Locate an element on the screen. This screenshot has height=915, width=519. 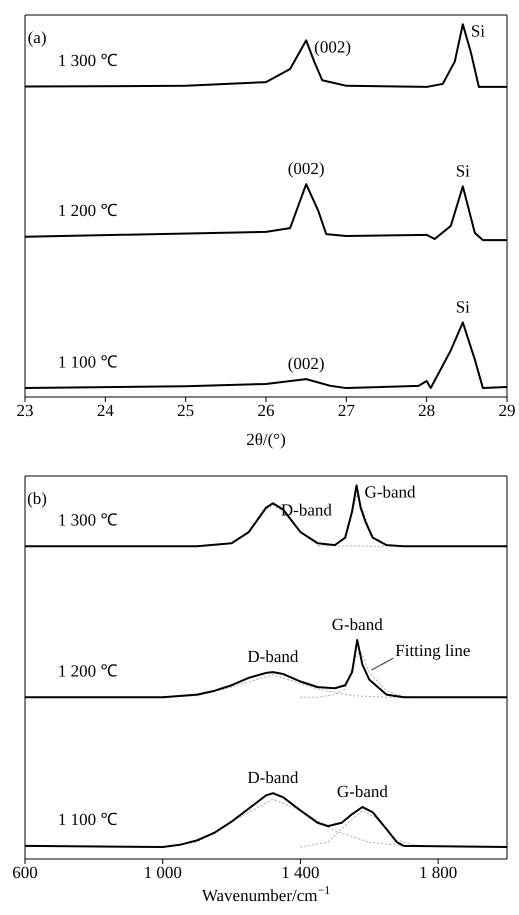
x-tick-label: 26 is located at coordinates (266, 410).